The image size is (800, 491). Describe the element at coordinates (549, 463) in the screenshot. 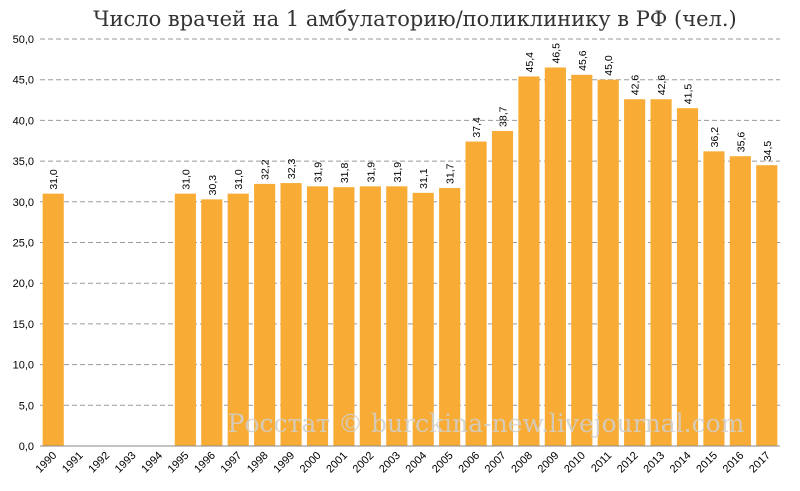

I see `x-tick-label: 2009` at that location.